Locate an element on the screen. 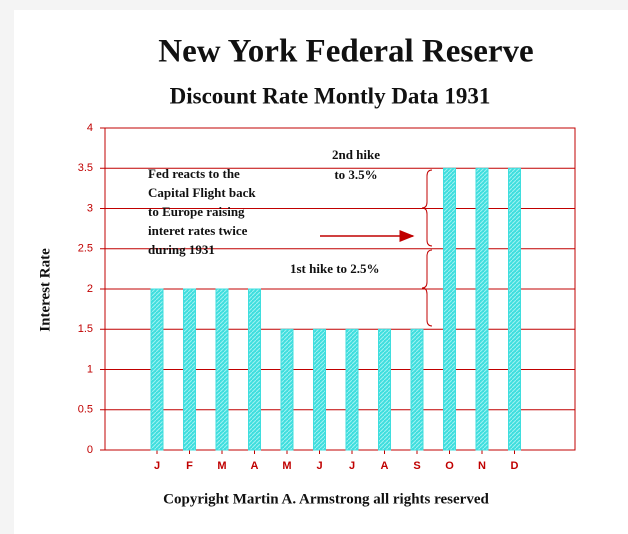 This screenshot has height=534, width=628. annotation: during 1931 is located at coordinates (181, 249).